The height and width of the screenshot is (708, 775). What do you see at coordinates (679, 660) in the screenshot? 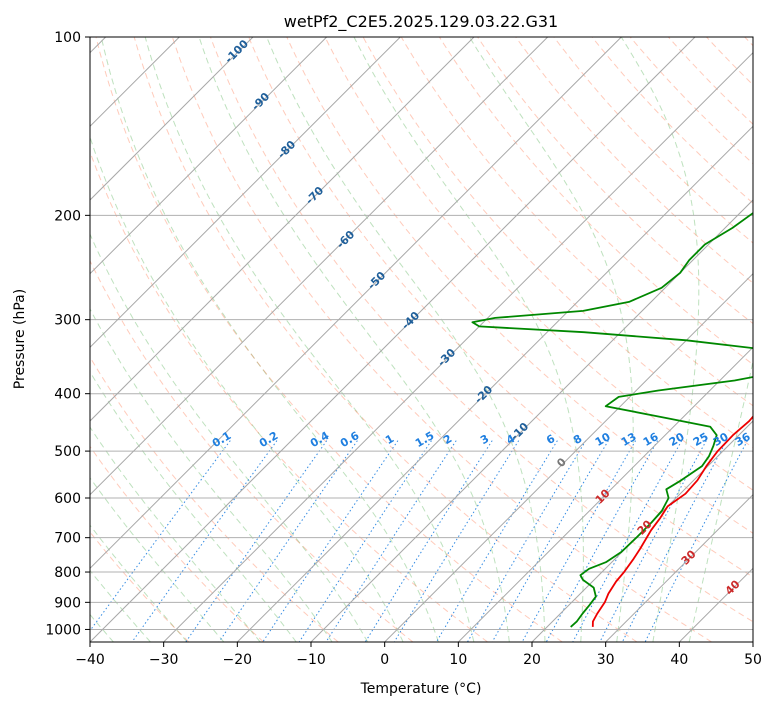
I see `x-tick-label: 40` at bounding box center [679, 660].